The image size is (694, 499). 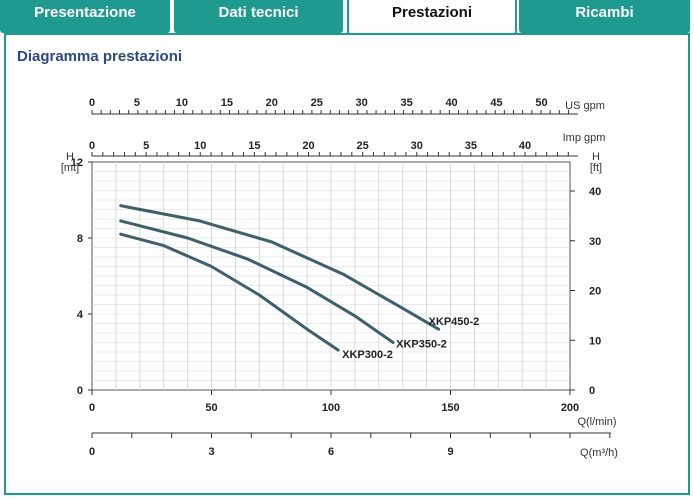 I want to click on x-tick-label: 50, so click(x=211, y=408).